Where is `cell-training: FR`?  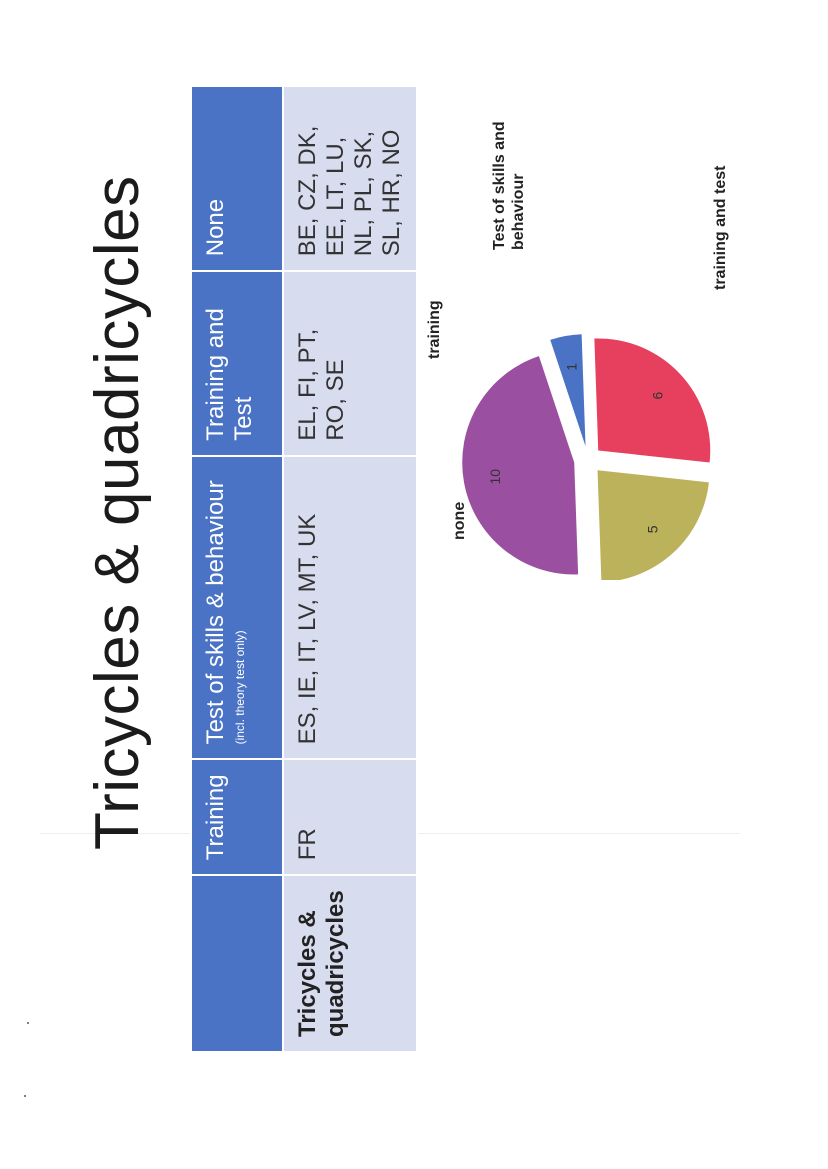
cell-training: FR is located at coordinates (350, 817).